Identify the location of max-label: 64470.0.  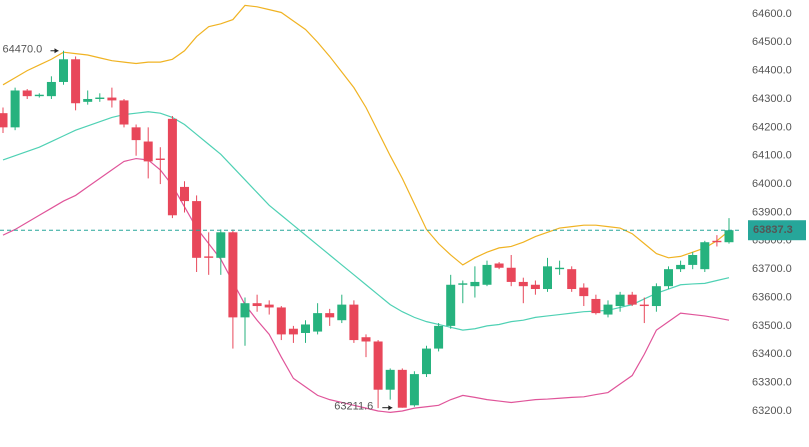
(23, 50).